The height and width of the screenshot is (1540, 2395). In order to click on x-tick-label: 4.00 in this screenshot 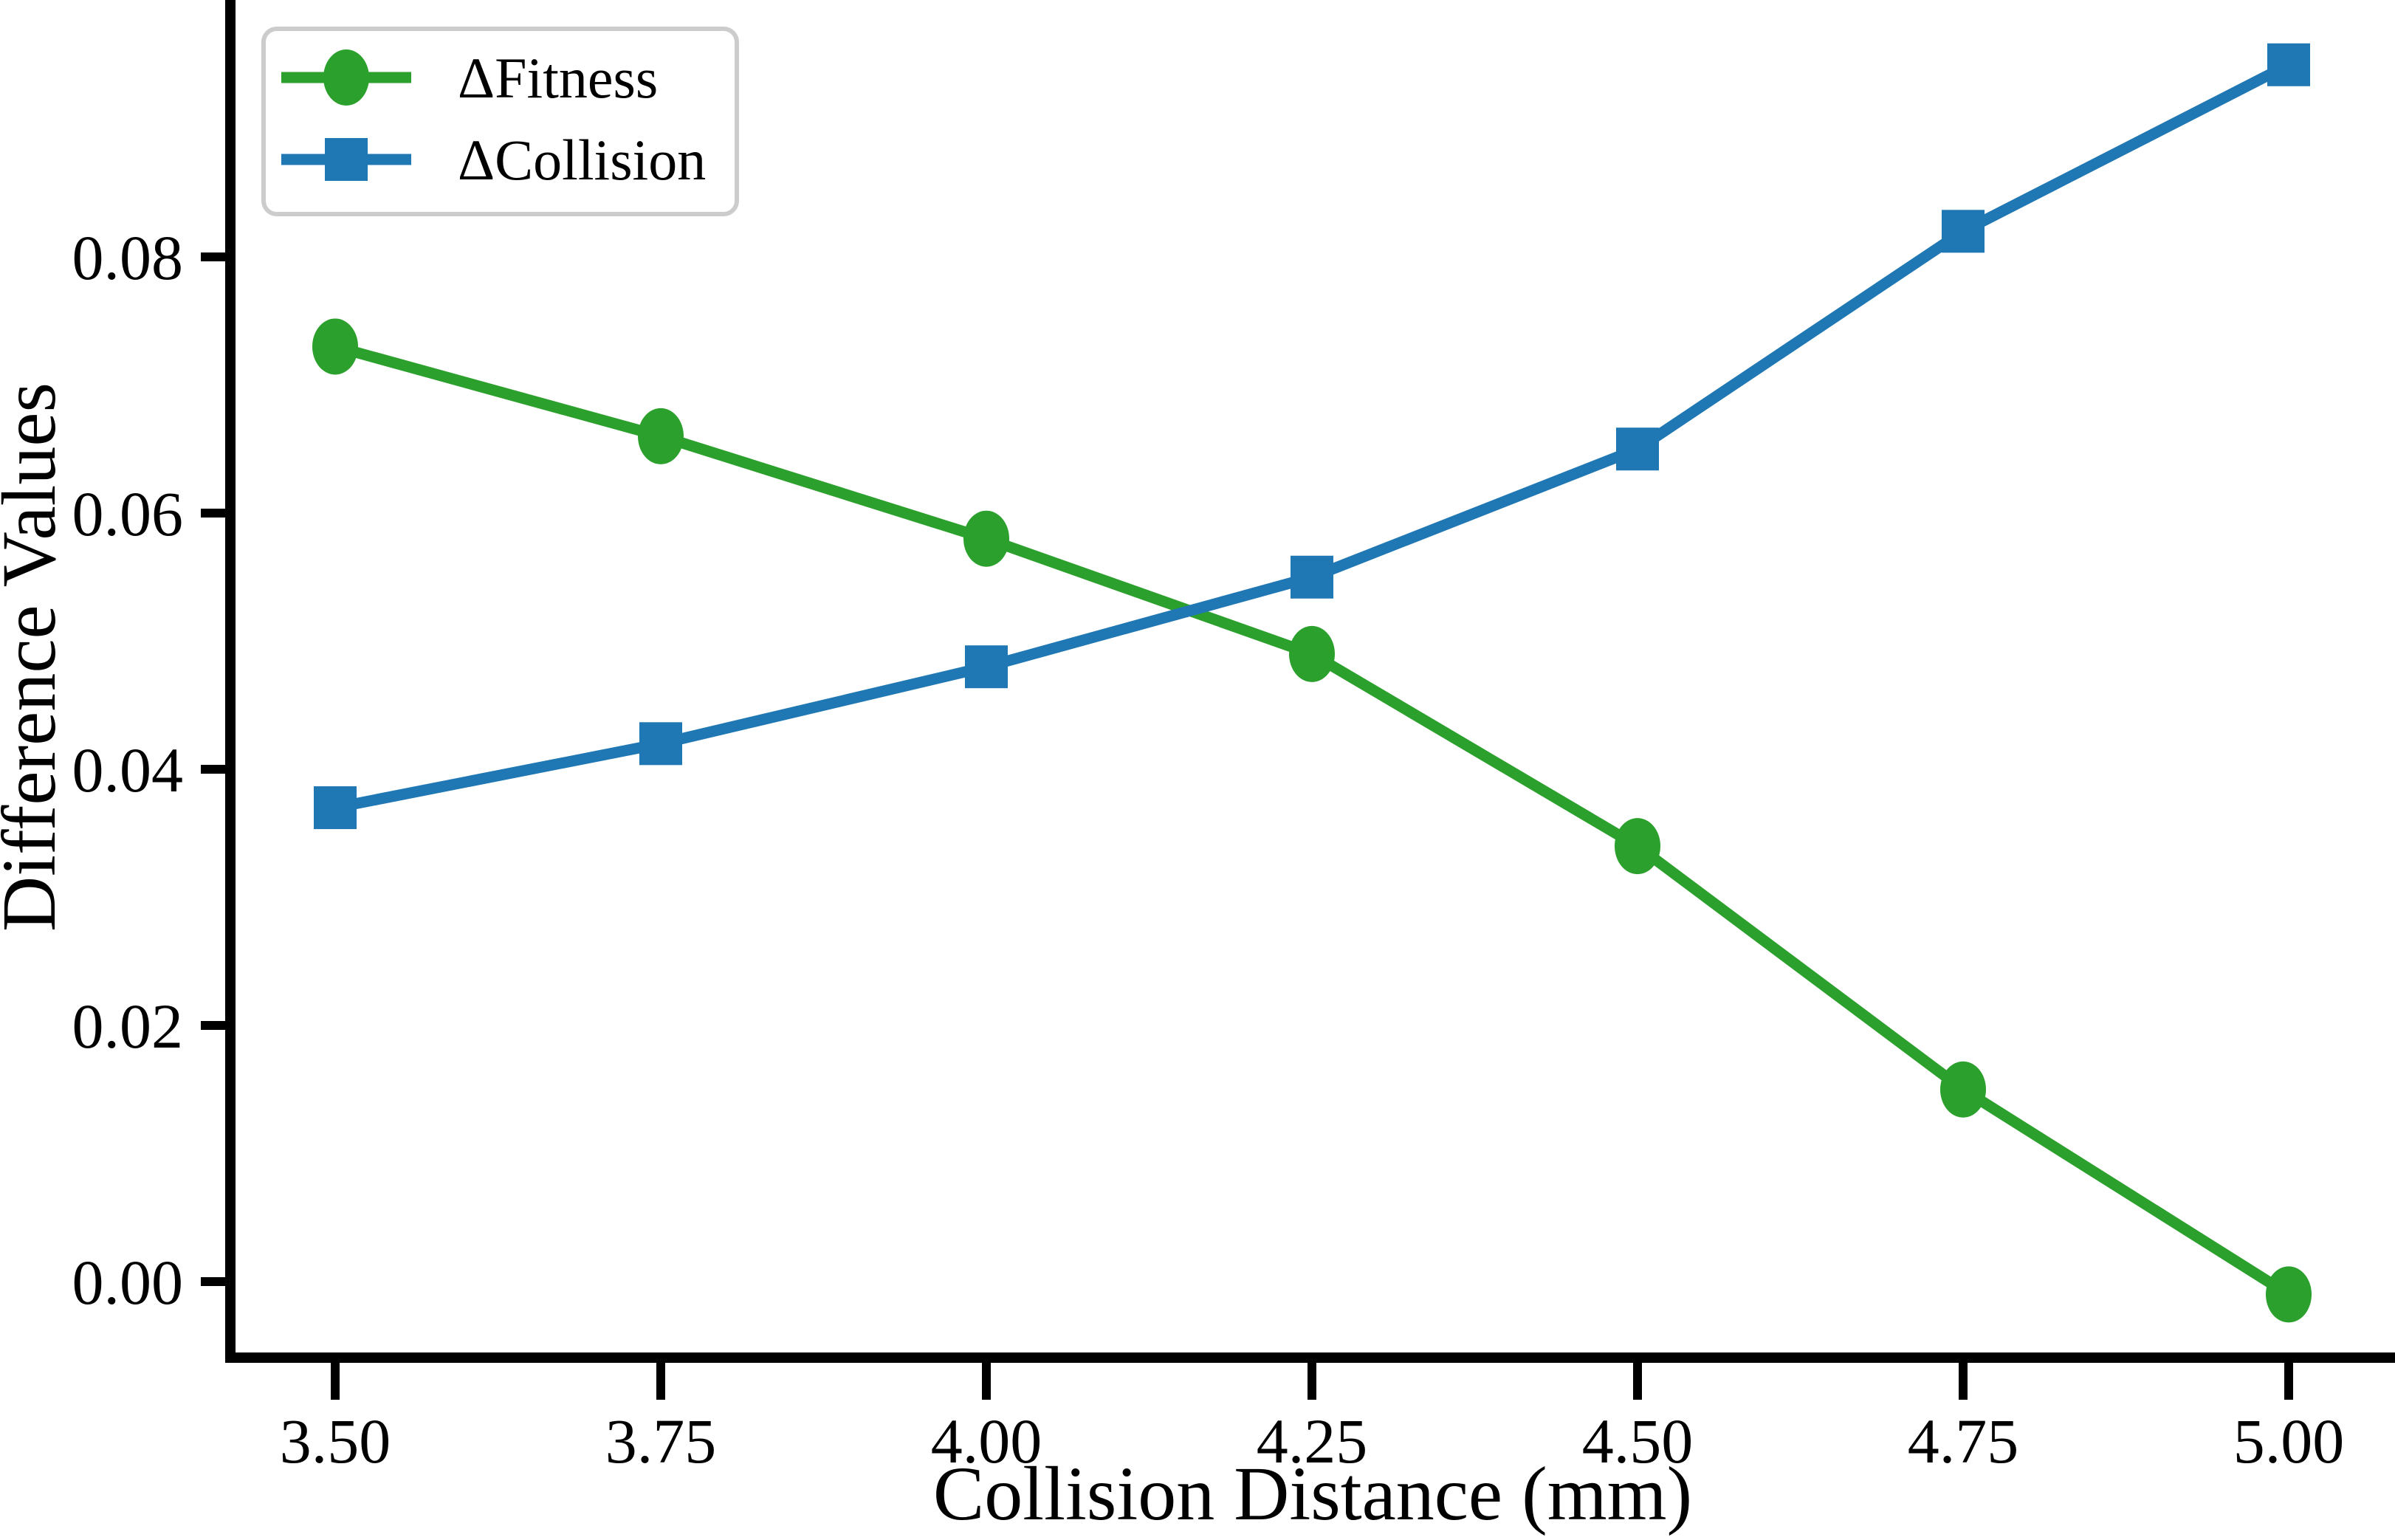, I will do `click(986, 1441)`.